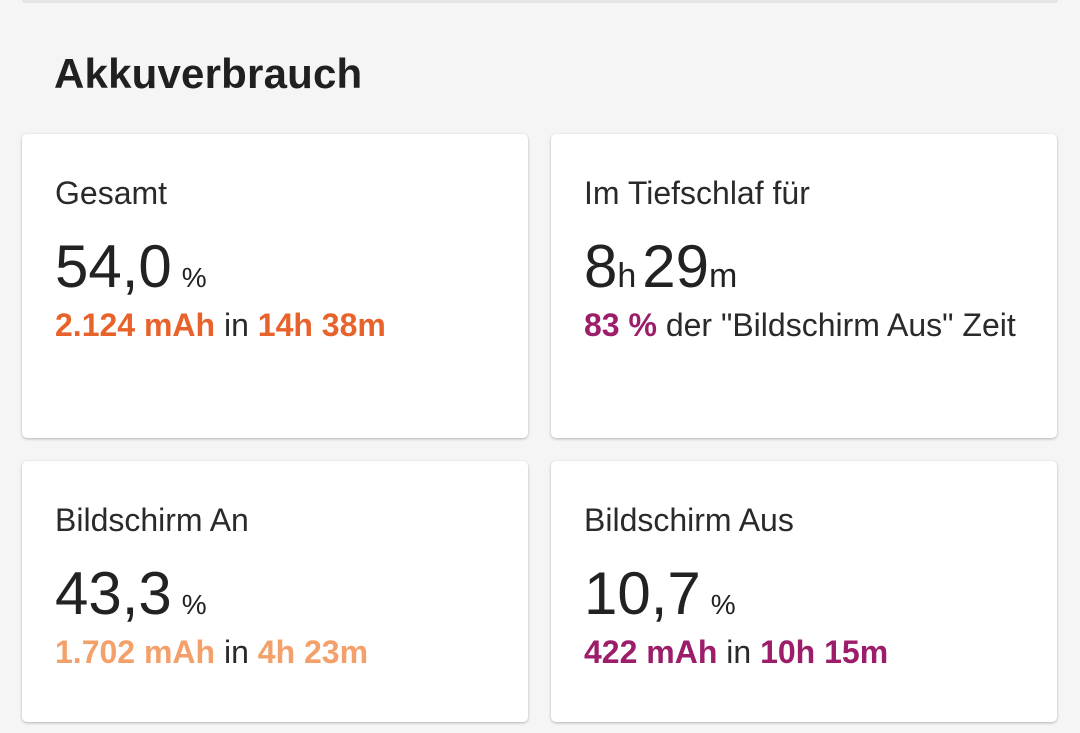 The width and height of the screenshot is (1080, 733). What do you see at coordinates (601, 266) in the screenshot?
I see `deep-sleep-hours: 8` at bounding box center [601, 266].